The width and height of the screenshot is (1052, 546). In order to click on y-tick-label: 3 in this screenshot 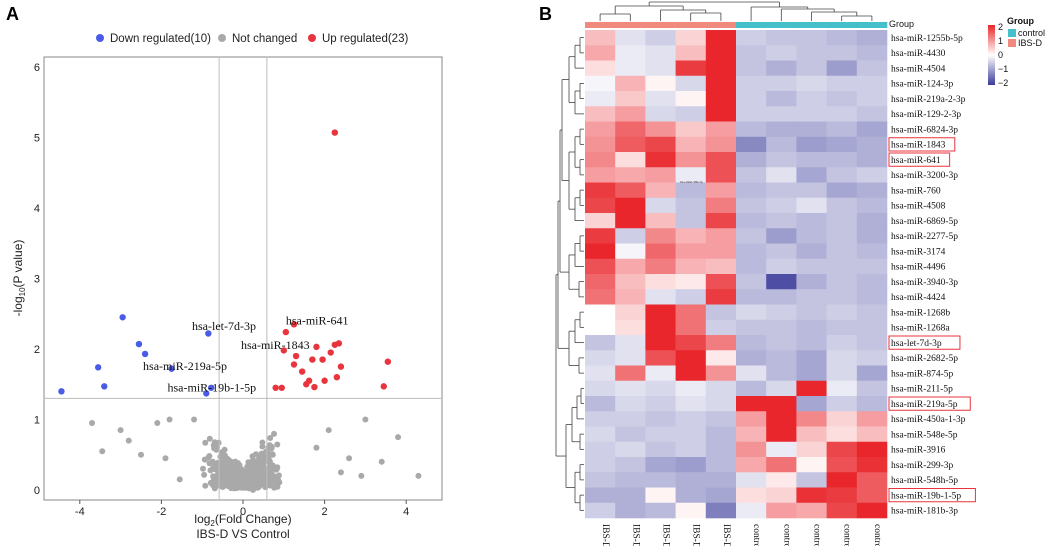, I will do `click(37, 280)`.